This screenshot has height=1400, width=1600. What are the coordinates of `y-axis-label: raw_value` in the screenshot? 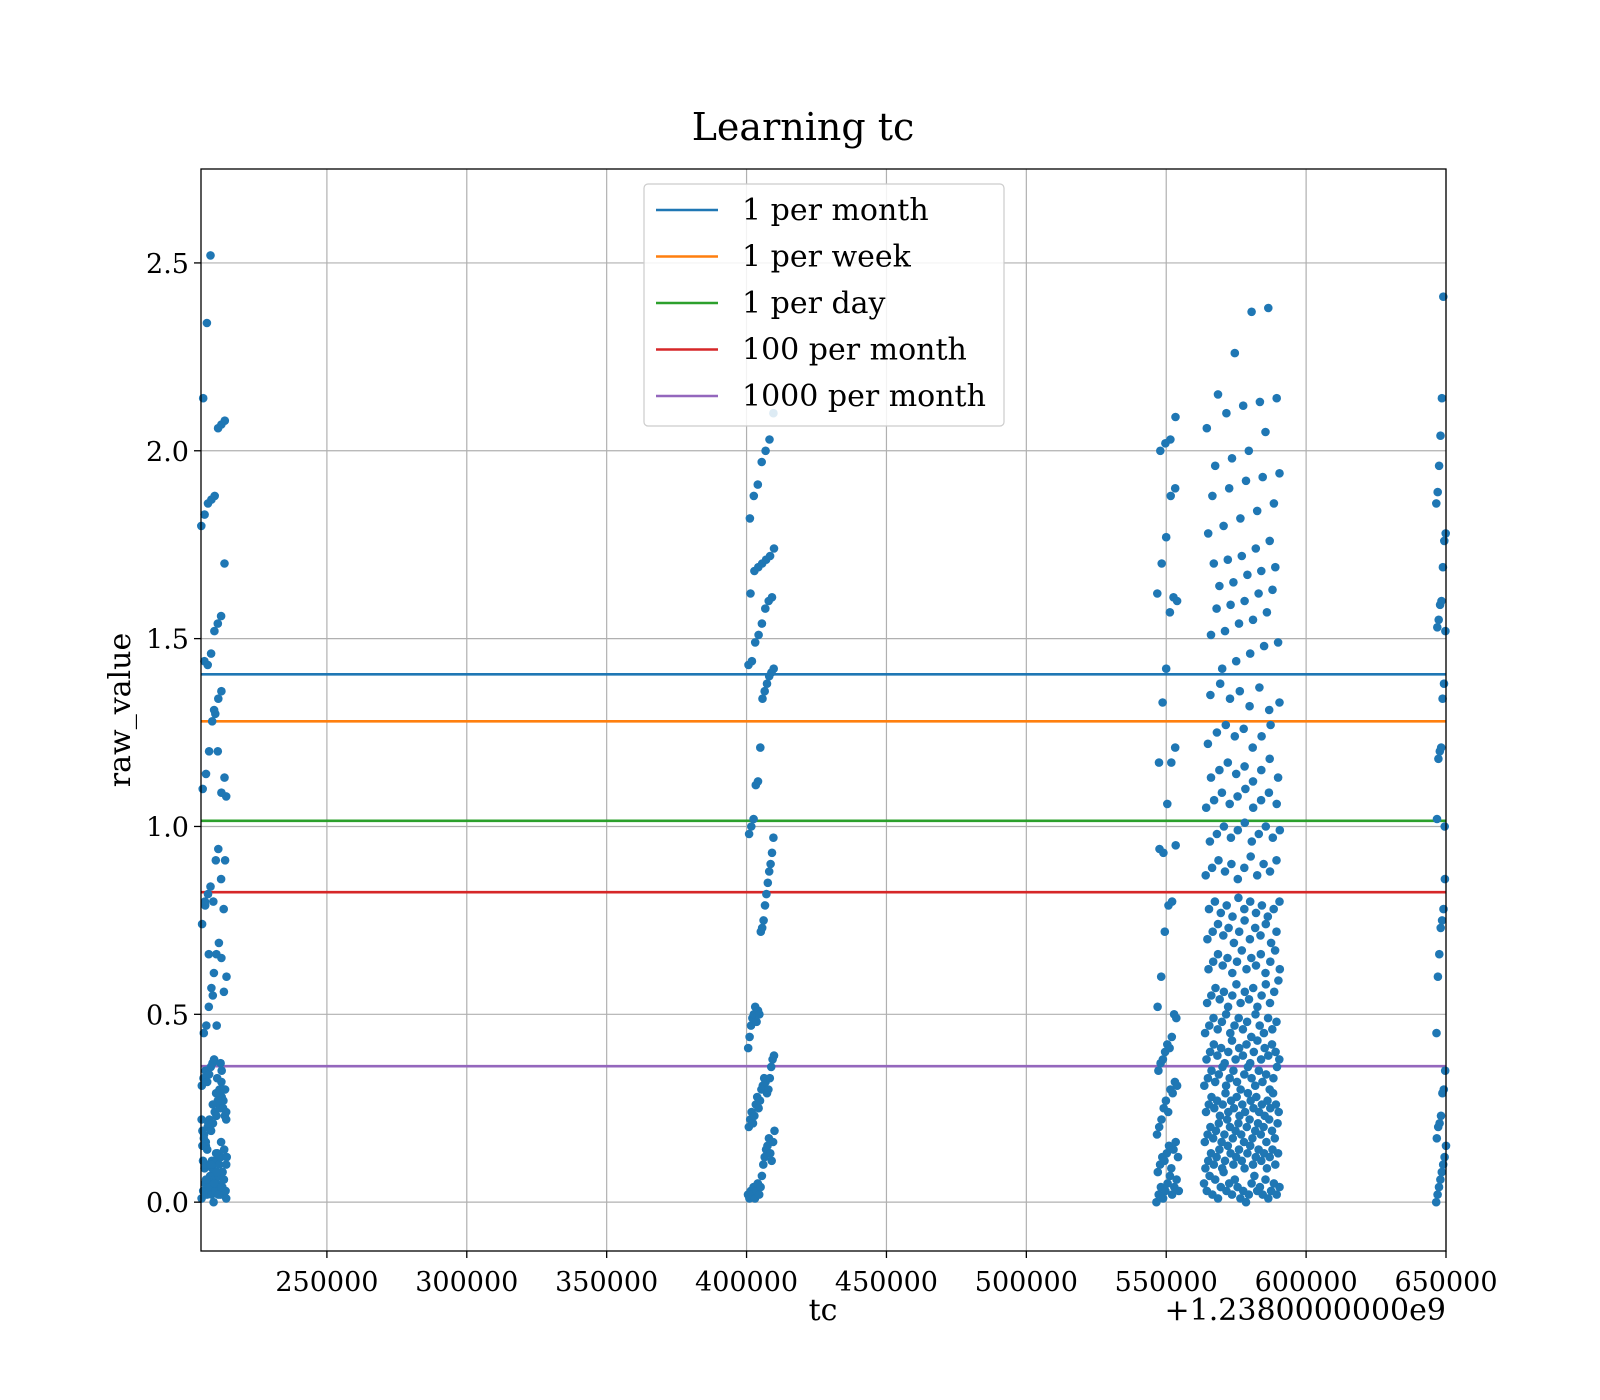 It's located at (120, 710).